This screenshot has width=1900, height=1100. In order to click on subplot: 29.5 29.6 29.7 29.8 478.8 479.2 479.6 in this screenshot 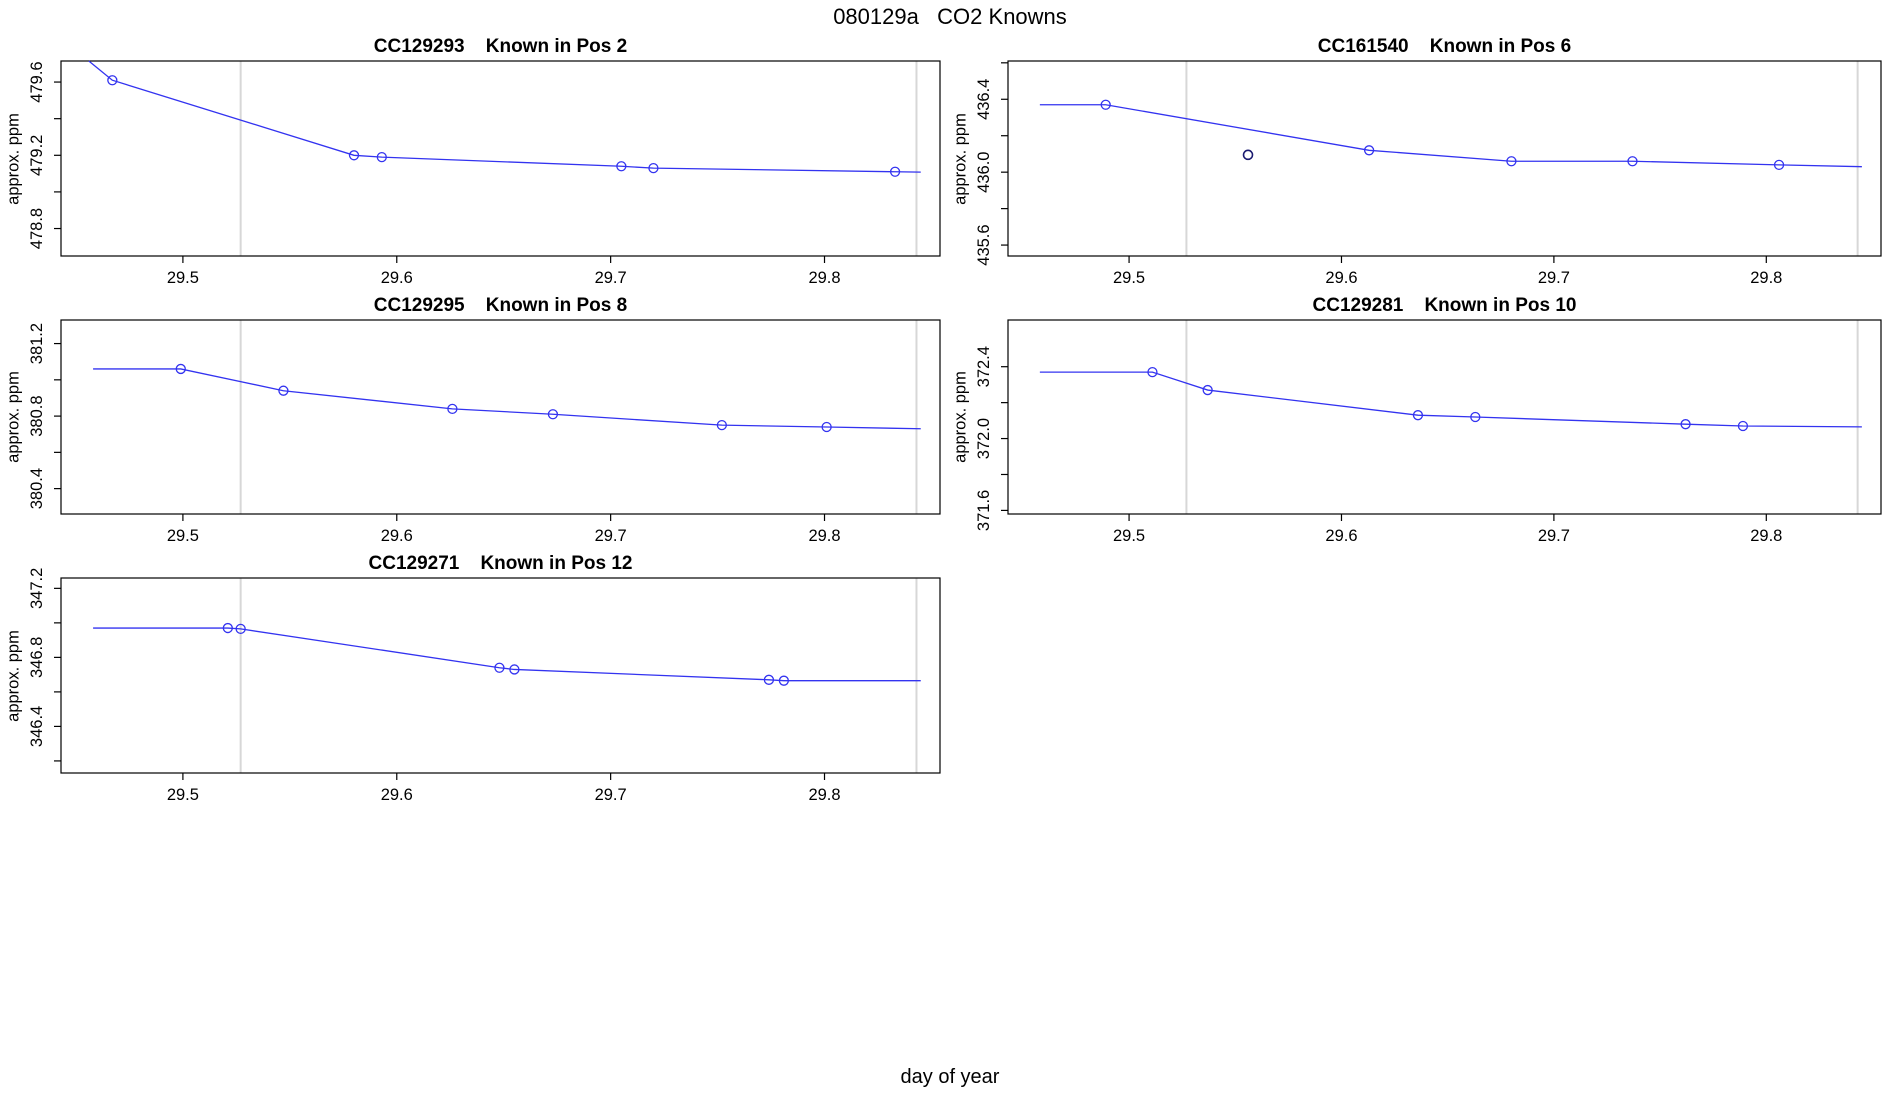, I will do `click(484, 173)`.